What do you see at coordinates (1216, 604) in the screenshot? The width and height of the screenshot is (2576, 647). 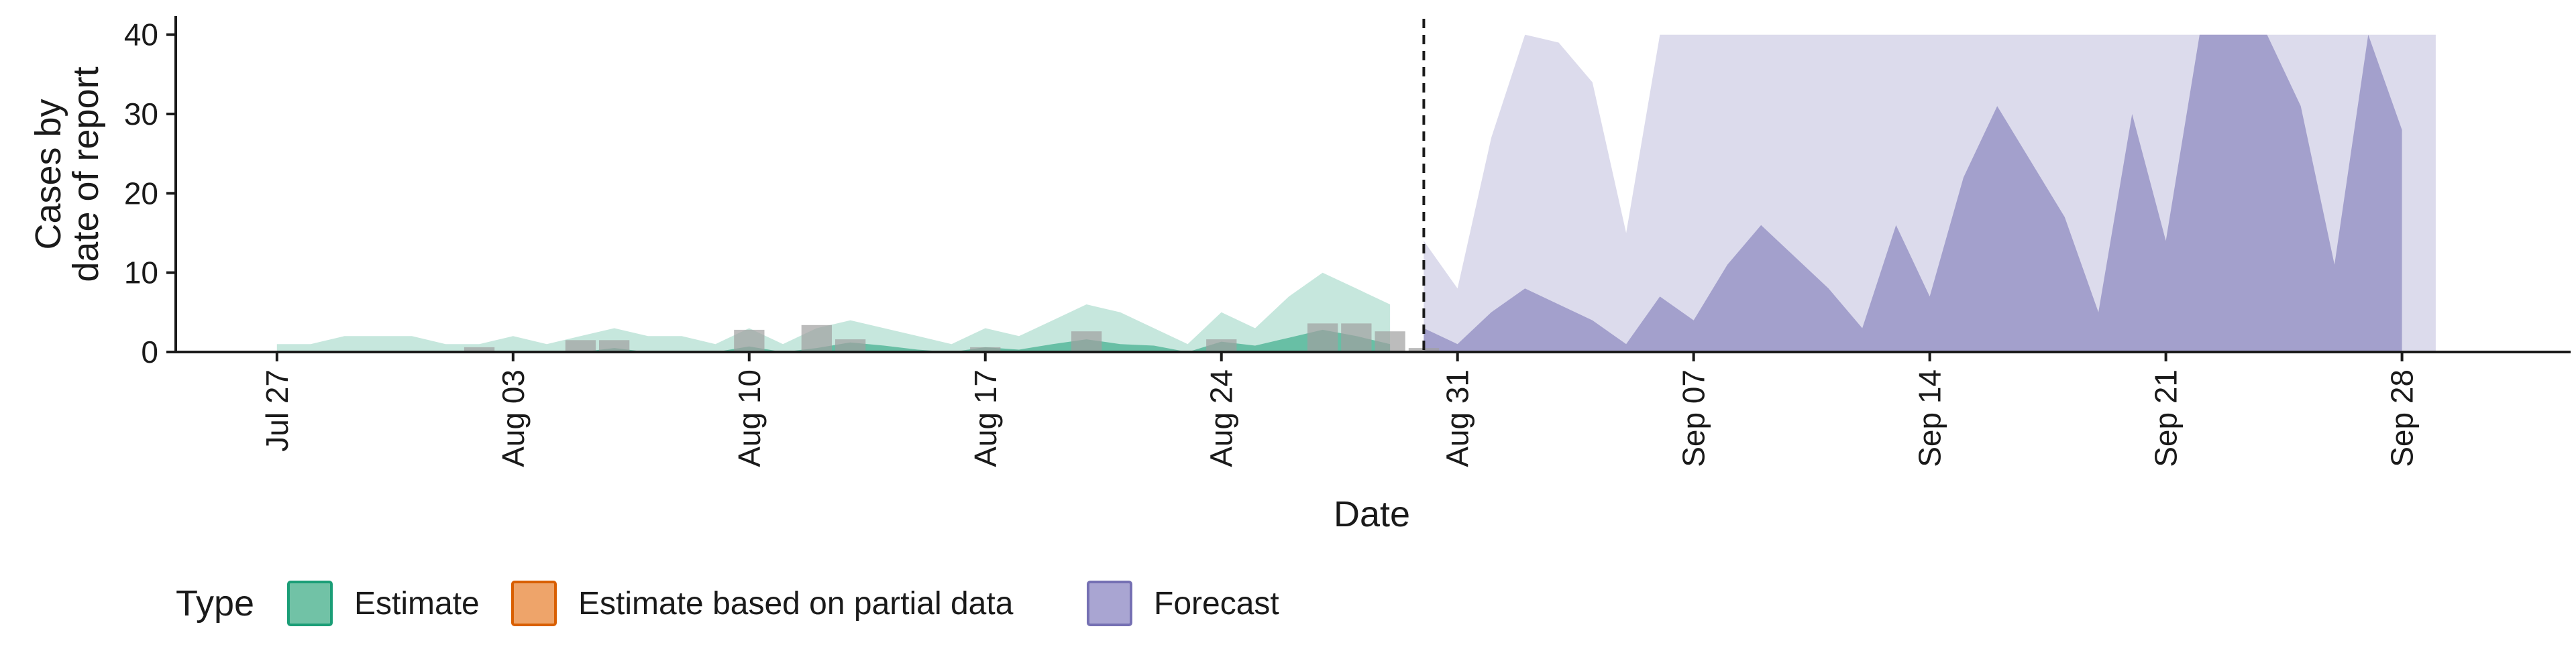 I see `legend-label-forecast: Forecast` at bounding box center [1216, 604].